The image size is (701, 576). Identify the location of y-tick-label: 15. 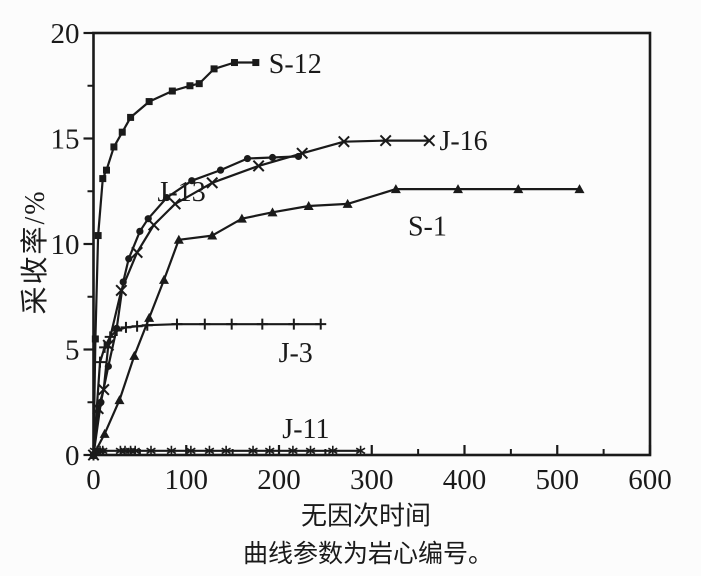
(65, 140).